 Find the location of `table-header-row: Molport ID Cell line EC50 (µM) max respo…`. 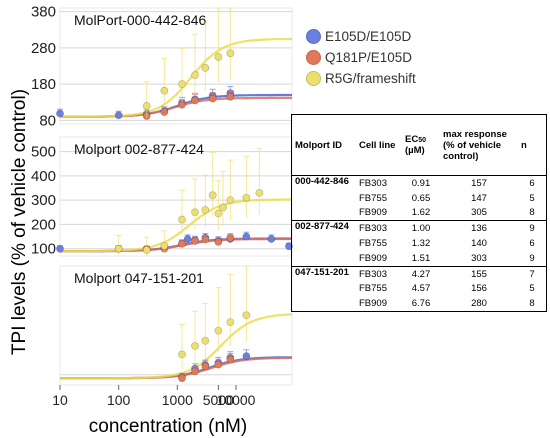

table-header-row: Molport ID Cell line EC50 (µM) max respo… is located at coordinates (419, 145).